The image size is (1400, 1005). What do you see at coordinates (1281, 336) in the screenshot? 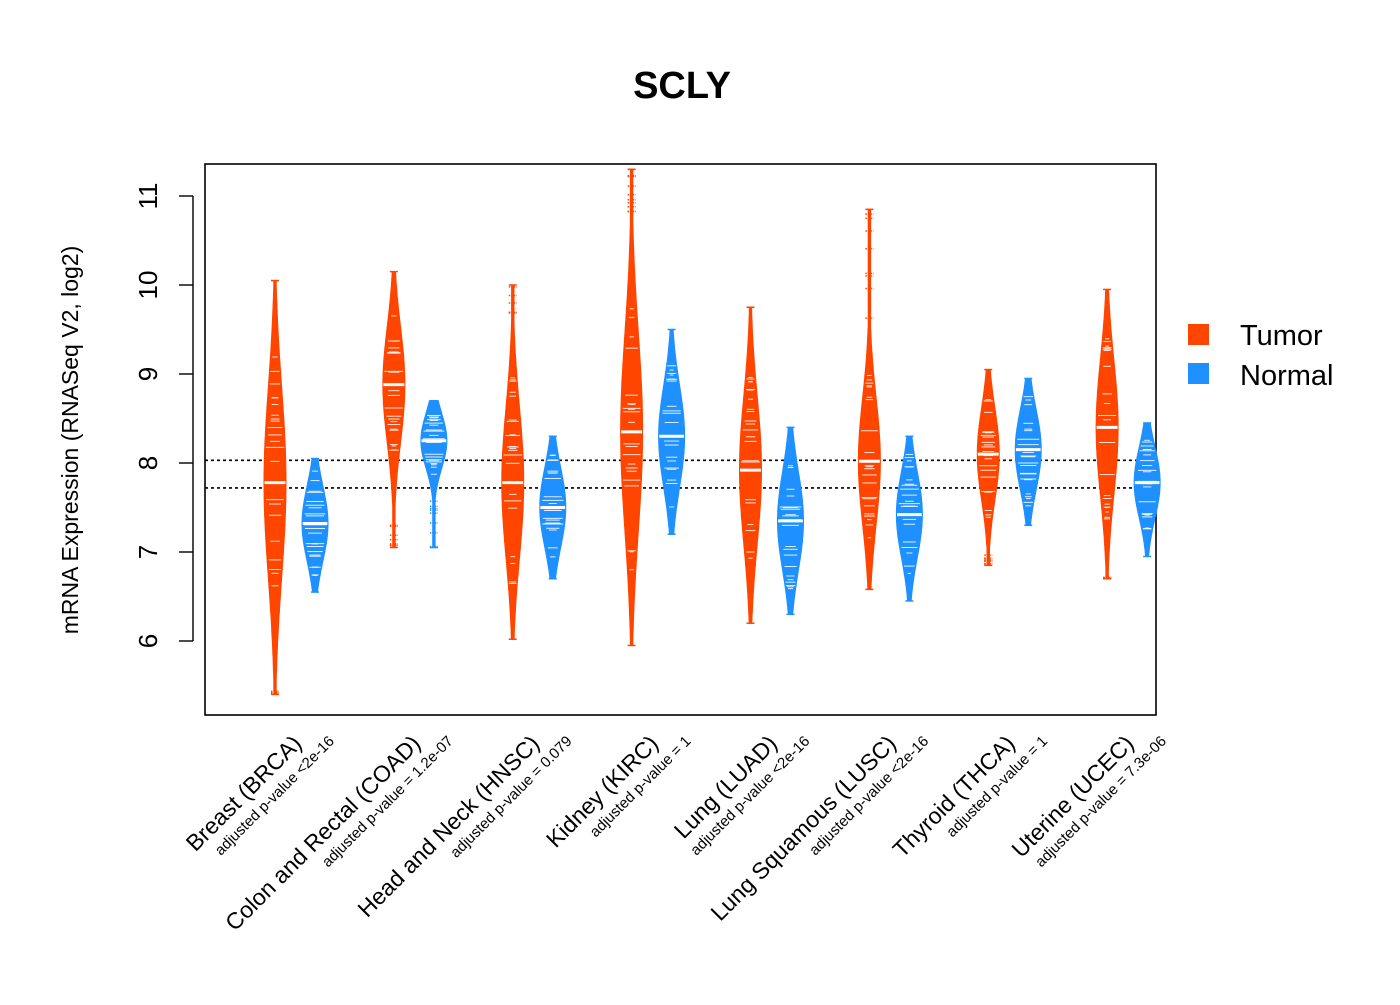
I see `legend-label-tumor: Tumor` at bounding box center [1281, 336].